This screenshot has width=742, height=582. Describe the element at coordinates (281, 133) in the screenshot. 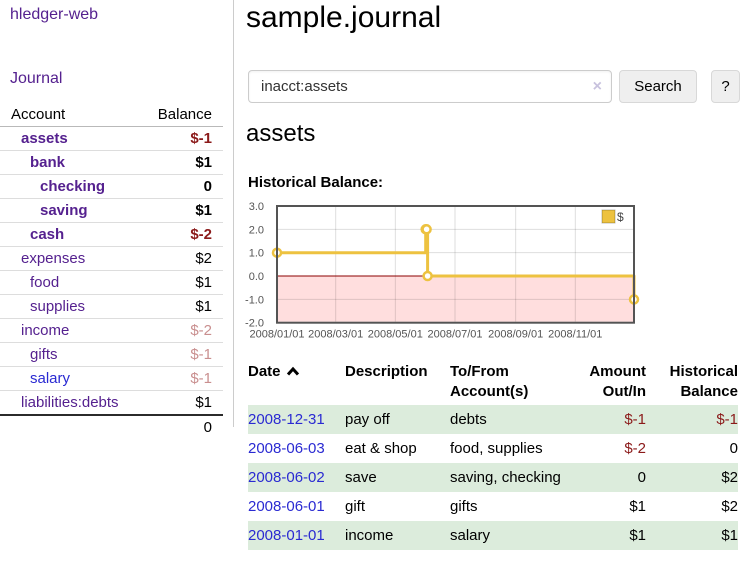

I see `account-heading: assets` at that location.